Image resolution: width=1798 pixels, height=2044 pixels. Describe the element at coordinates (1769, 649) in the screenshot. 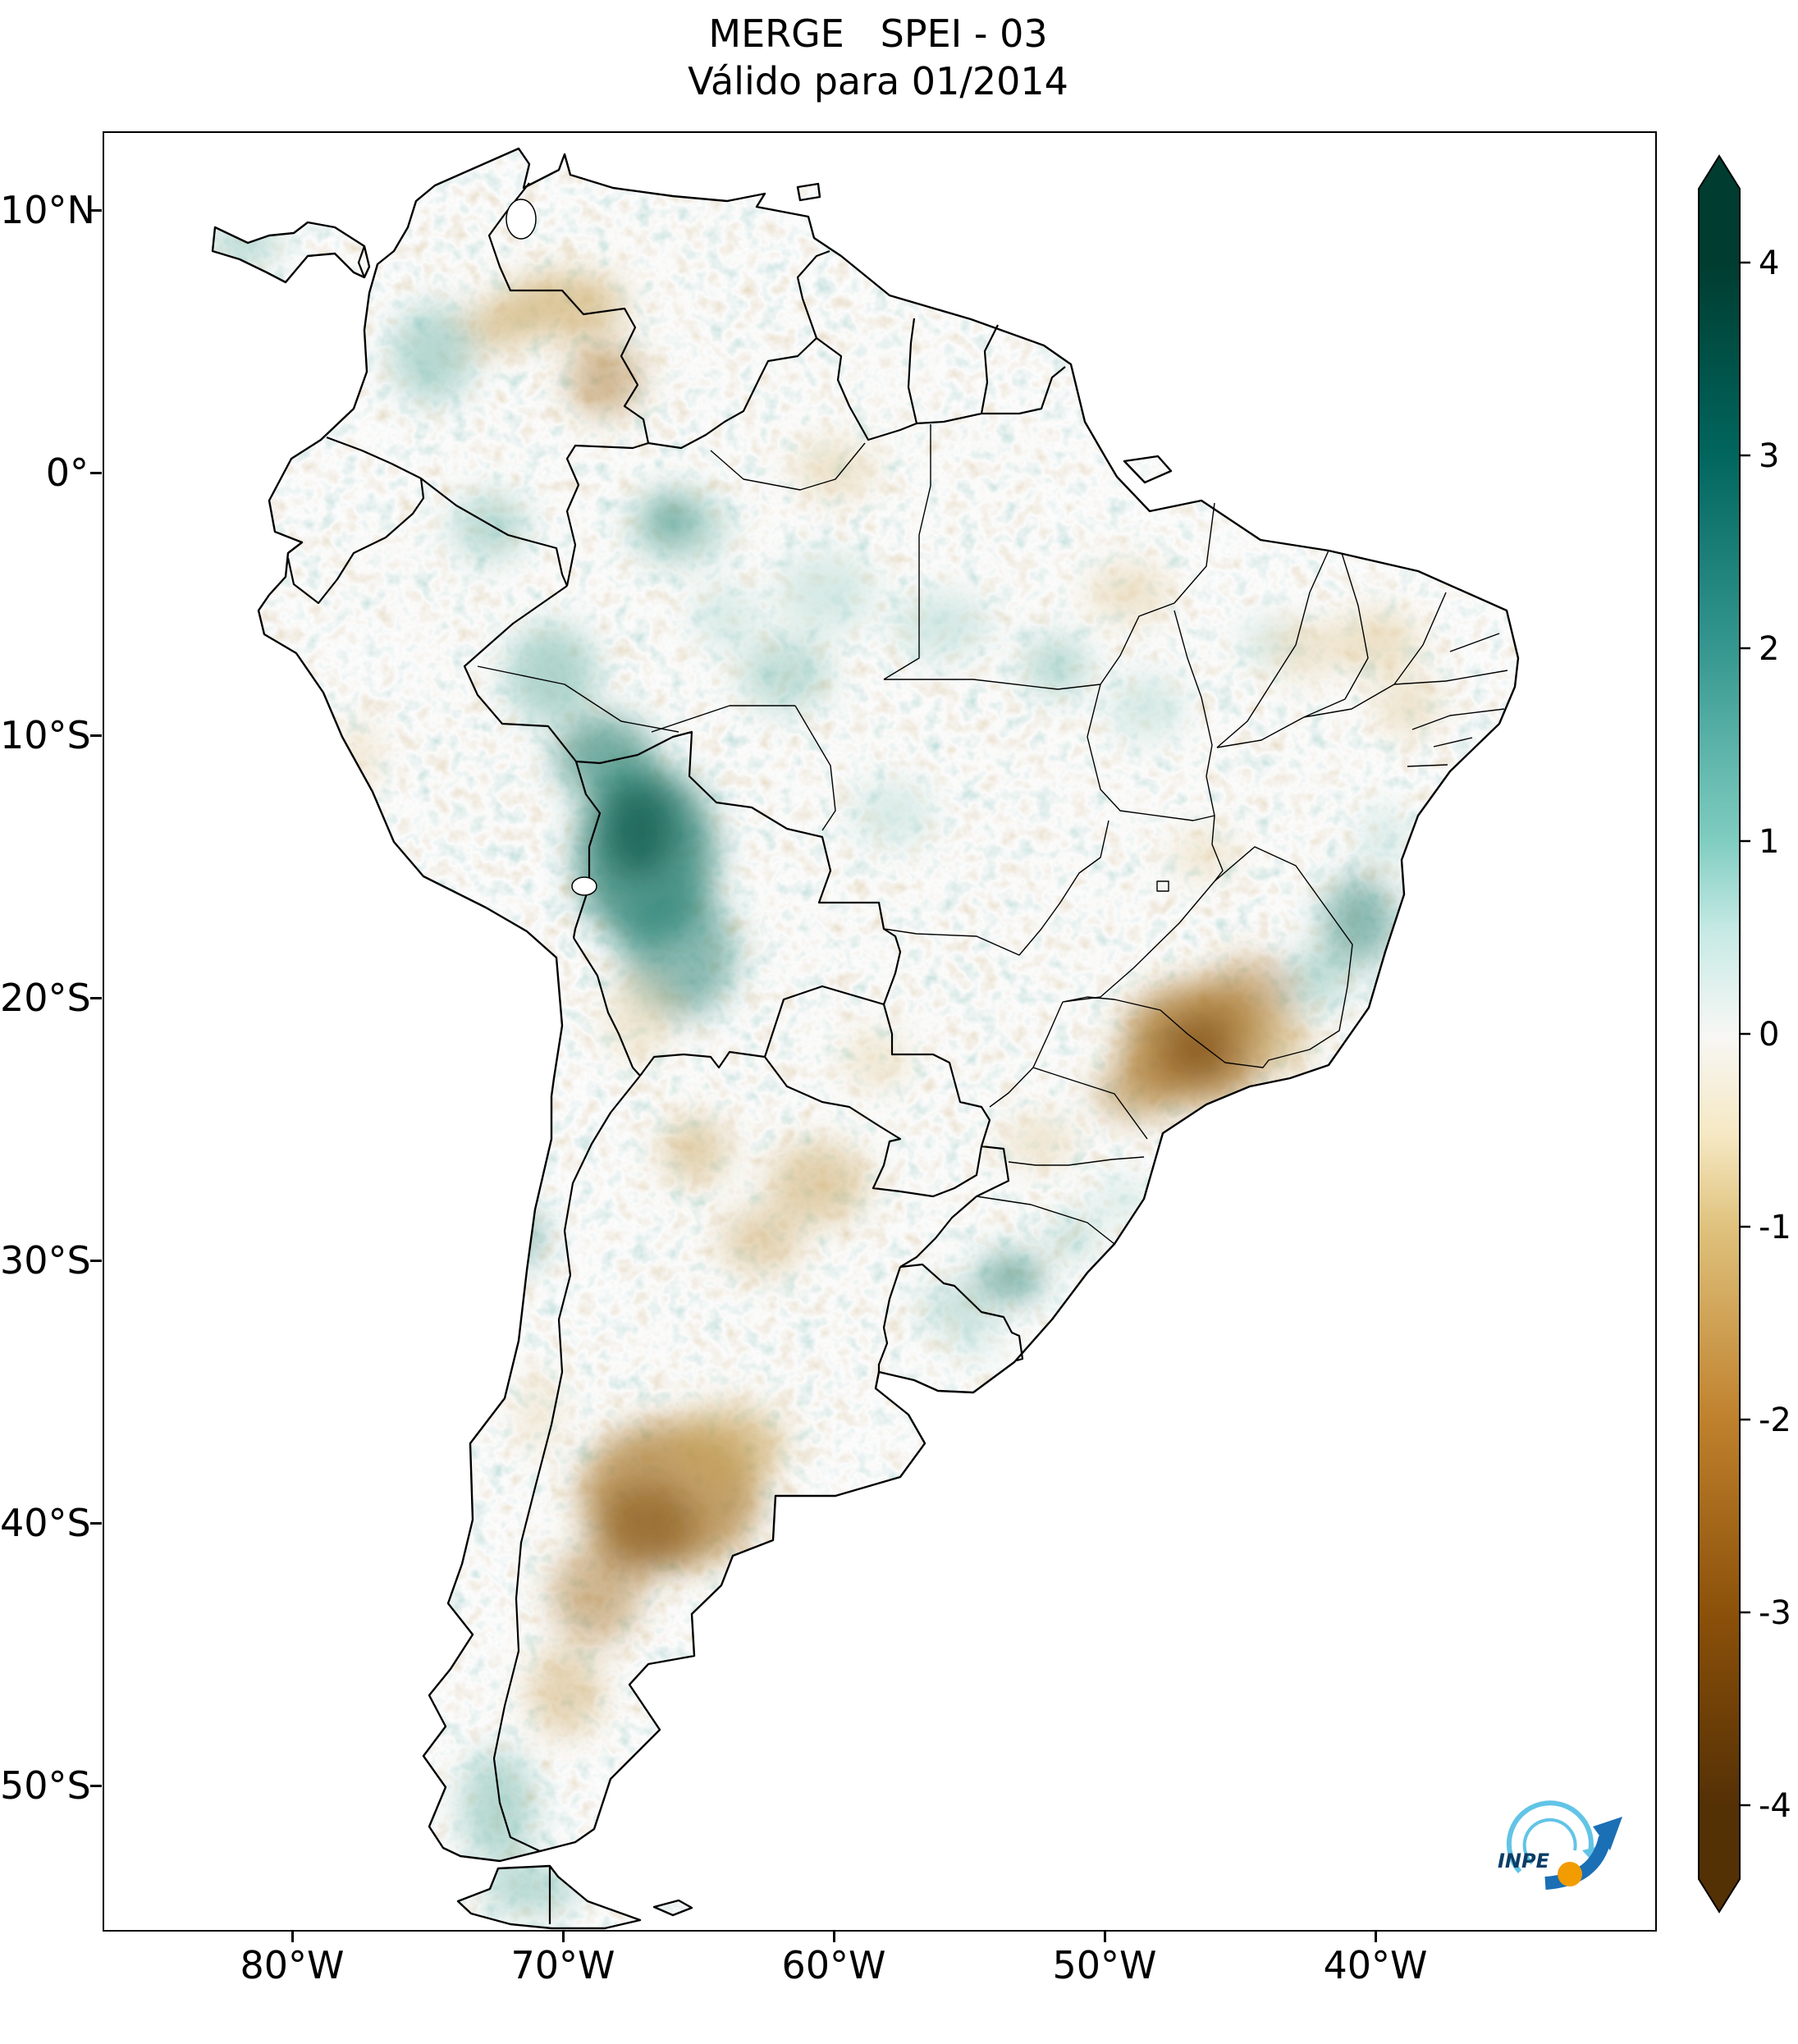

I see `colorbar-tick-label: 2` at that location.